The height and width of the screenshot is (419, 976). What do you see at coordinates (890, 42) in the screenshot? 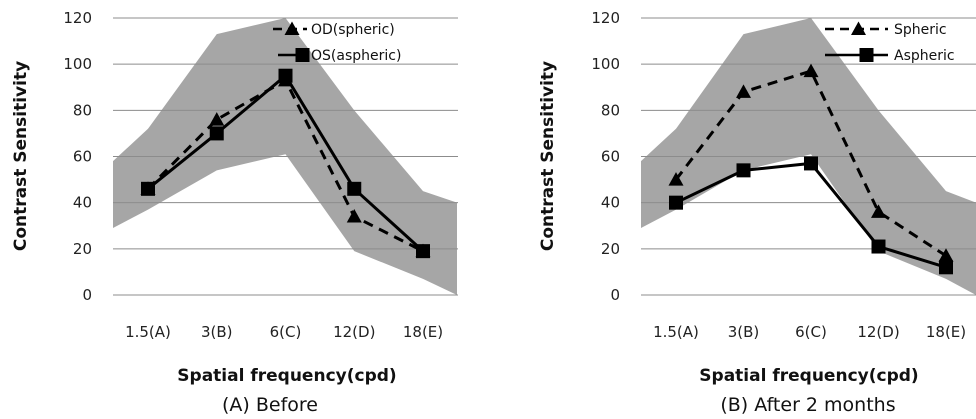
I see `legend: Spheric Aspheric` at bounding box center [890, 42].